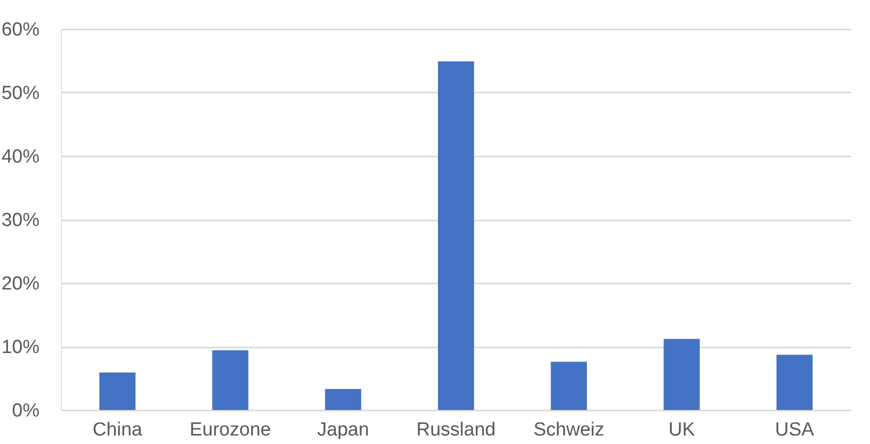 The height and width of the screenshot is (444, 870). Describe the element at coordinates (20, 347) in the screenshot. I see `y-tick-label: 10%` at that location.